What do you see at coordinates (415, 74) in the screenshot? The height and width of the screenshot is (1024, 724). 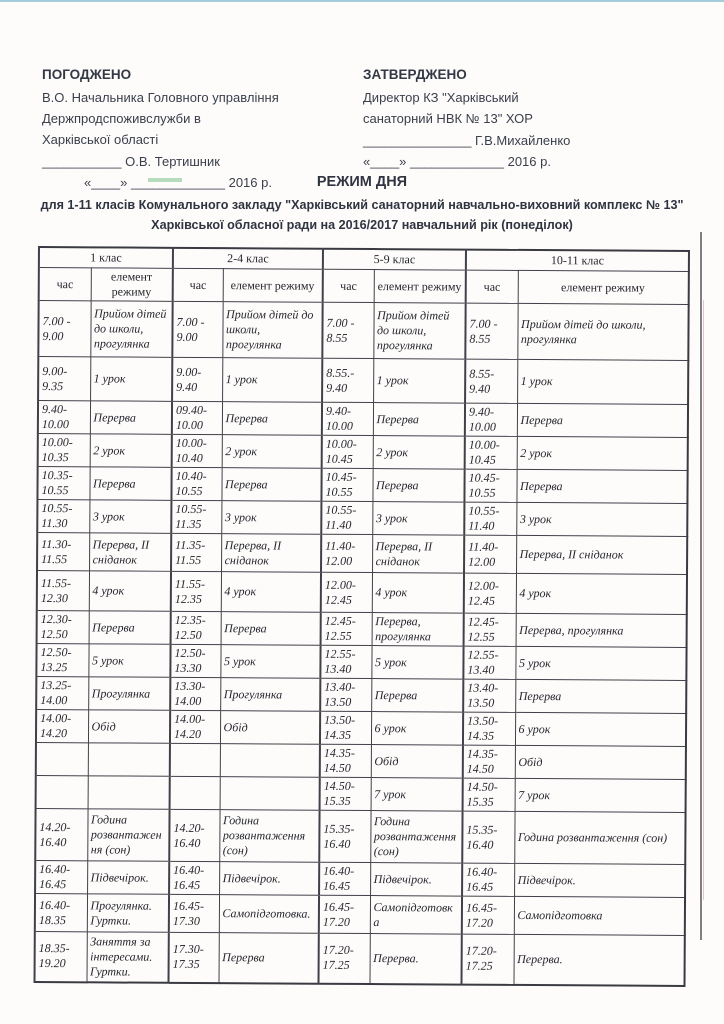 I see `approval-right-title: ЗАТВЕРДЖЕНО` at bounding box center [415, 74].